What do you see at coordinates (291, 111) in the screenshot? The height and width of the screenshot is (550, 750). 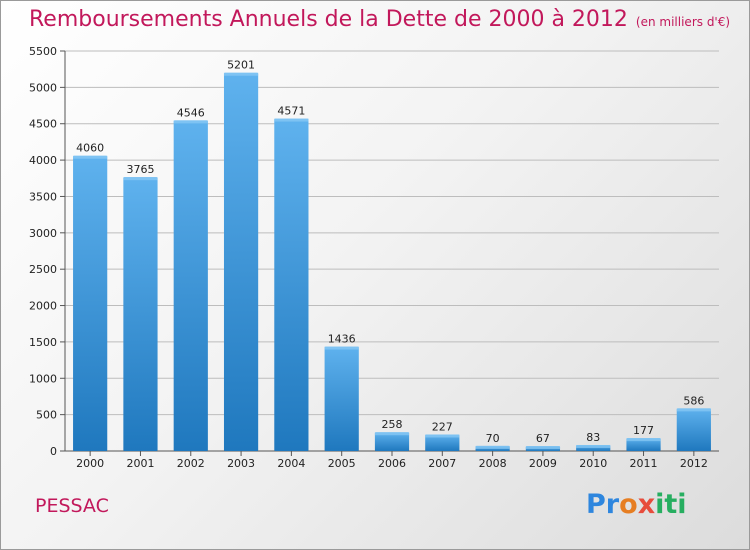 I see `value-label-2004: 4571` at bounding box center [291, 111].